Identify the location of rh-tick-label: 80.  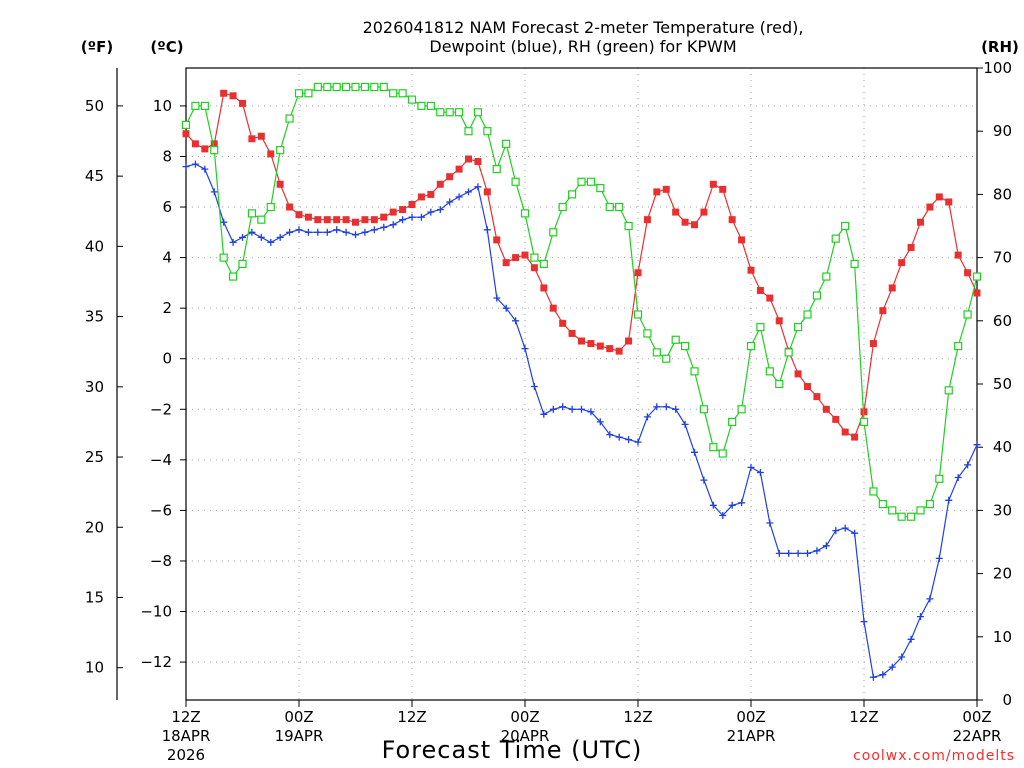
(1002, 194).